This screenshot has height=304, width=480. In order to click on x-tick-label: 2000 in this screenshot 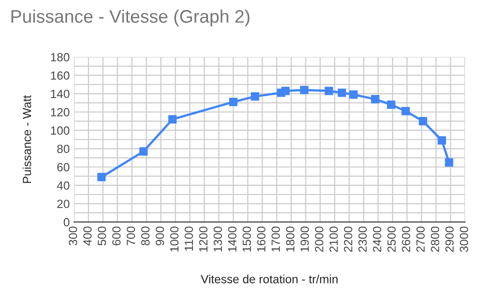, I will do `click(319, 239)`.